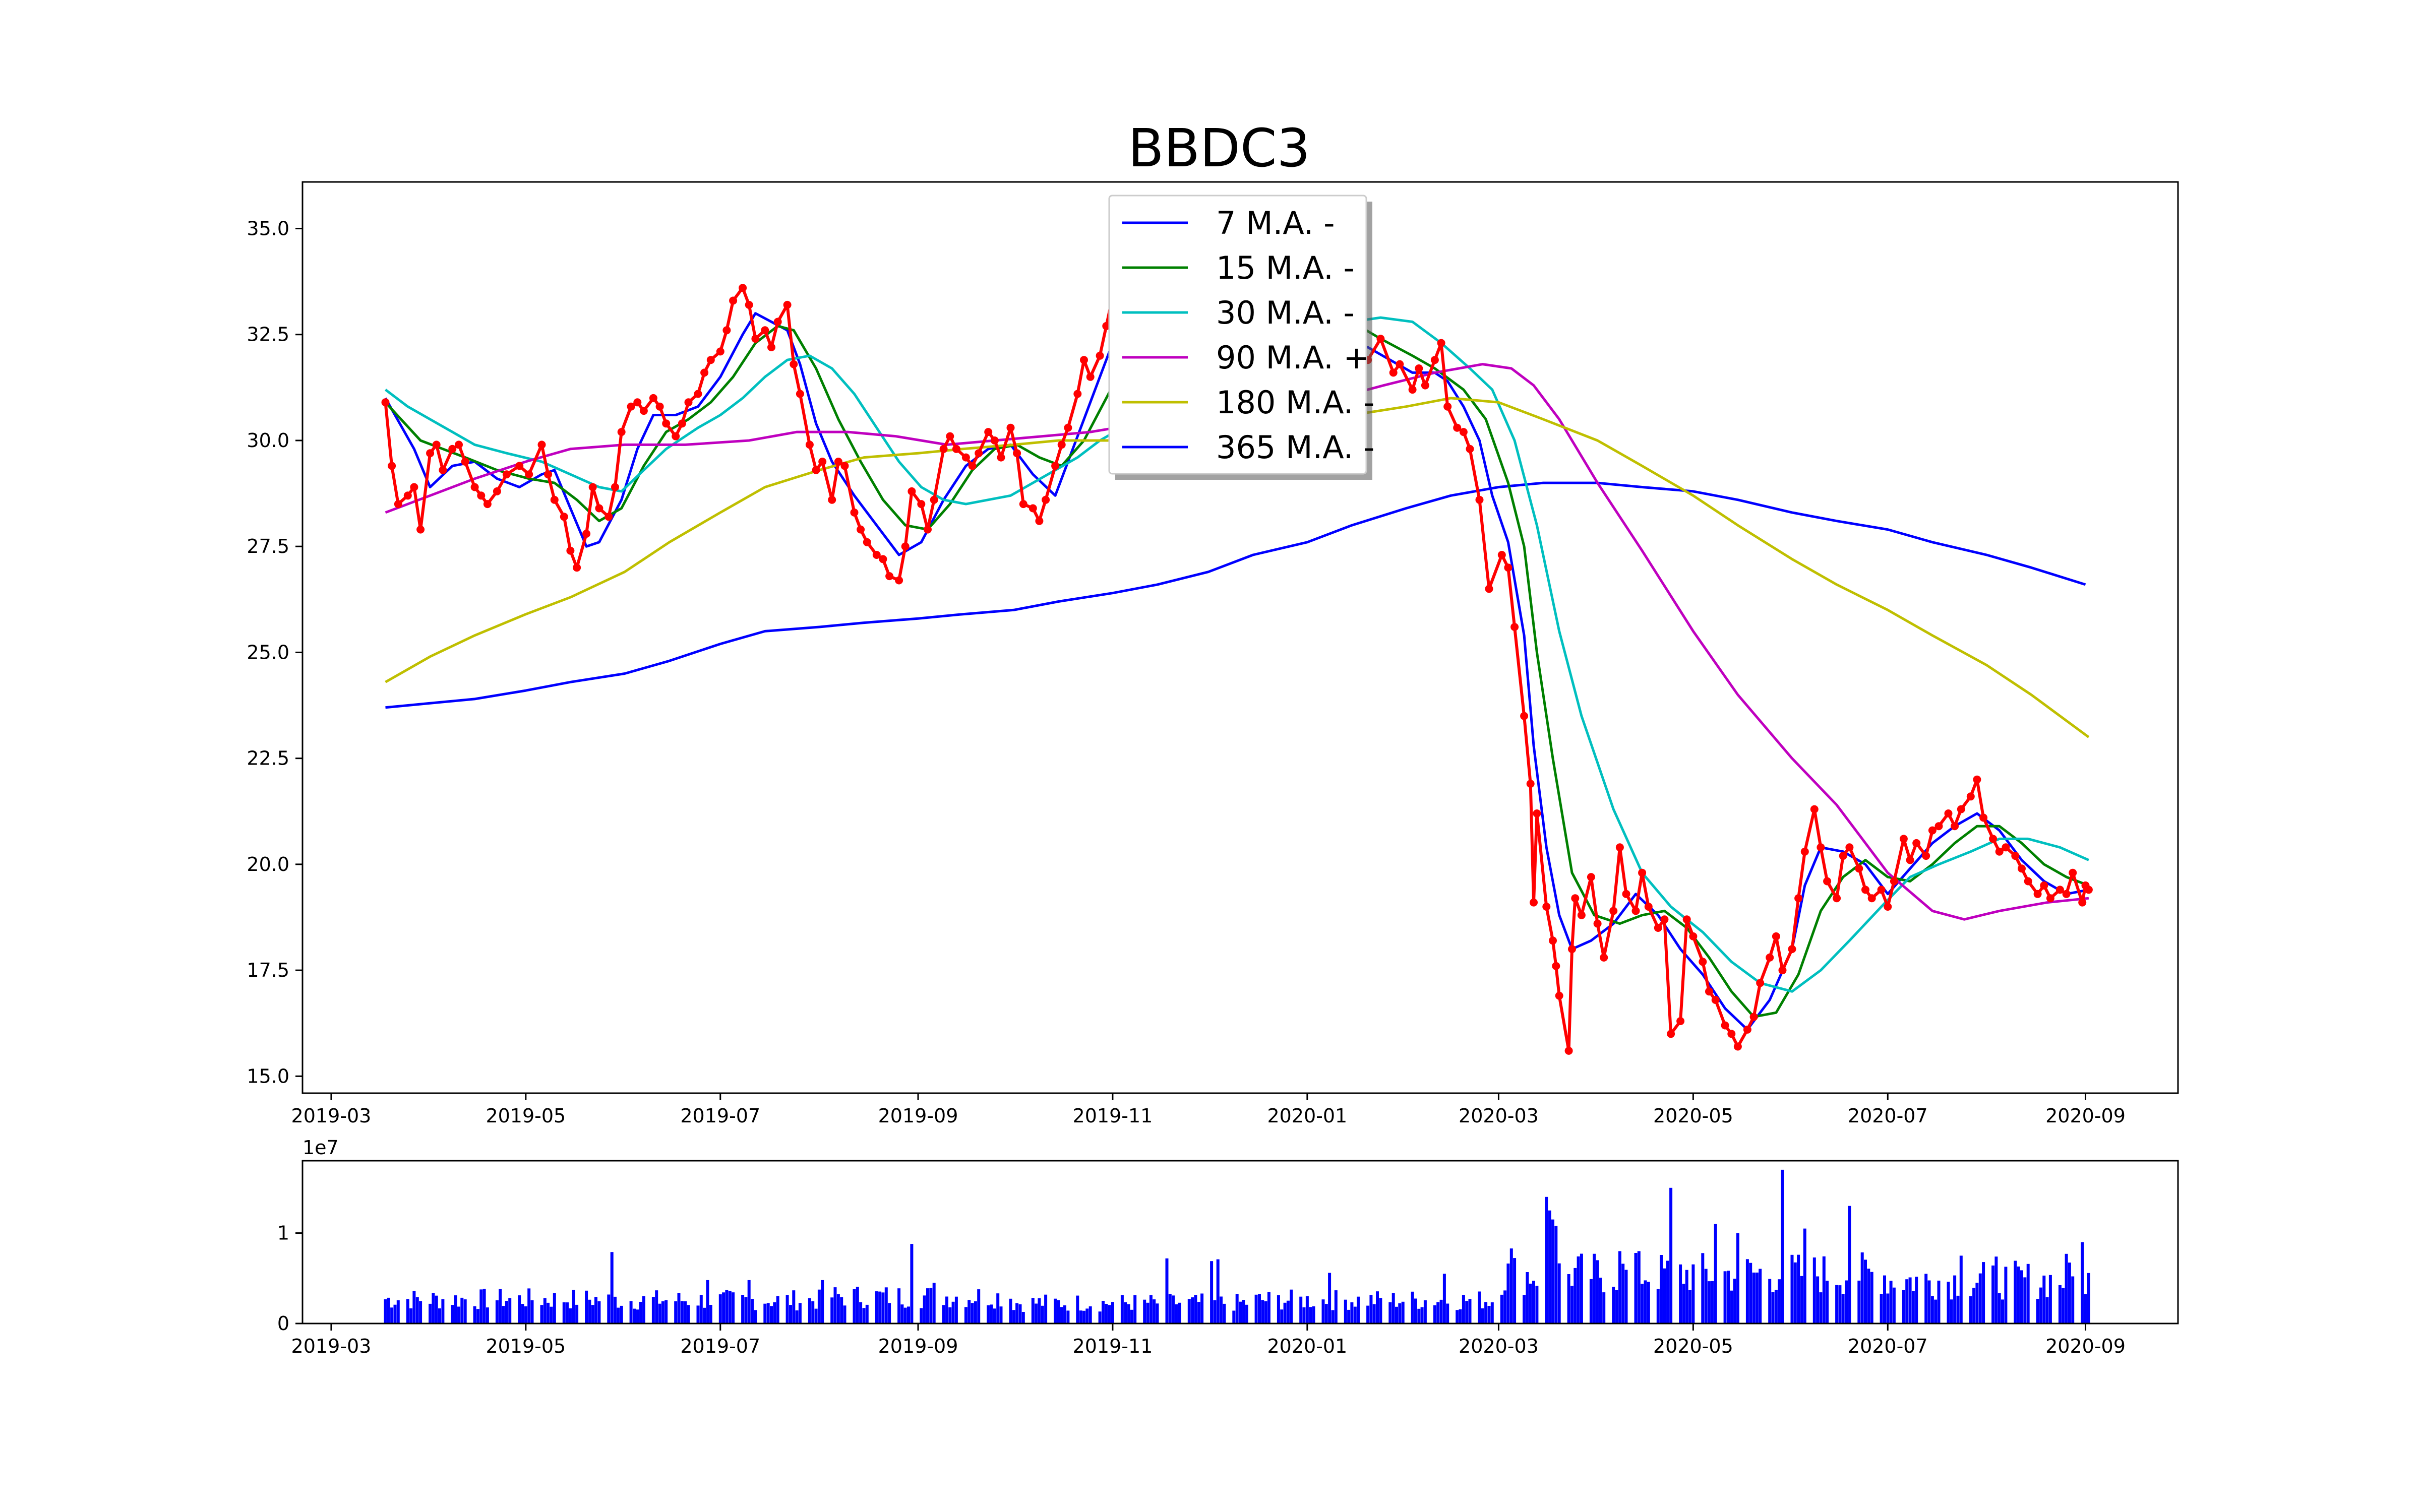  I want to click on volume-x-tick-label: 2019-05, so click(526, 1346).